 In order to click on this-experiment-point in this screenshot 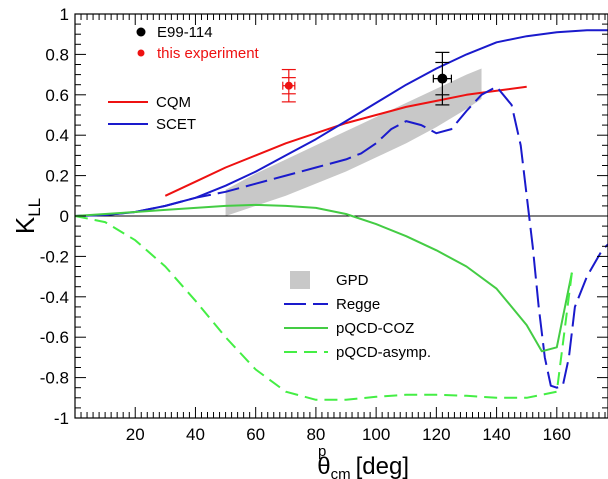, I will do `click(288, 85)`.